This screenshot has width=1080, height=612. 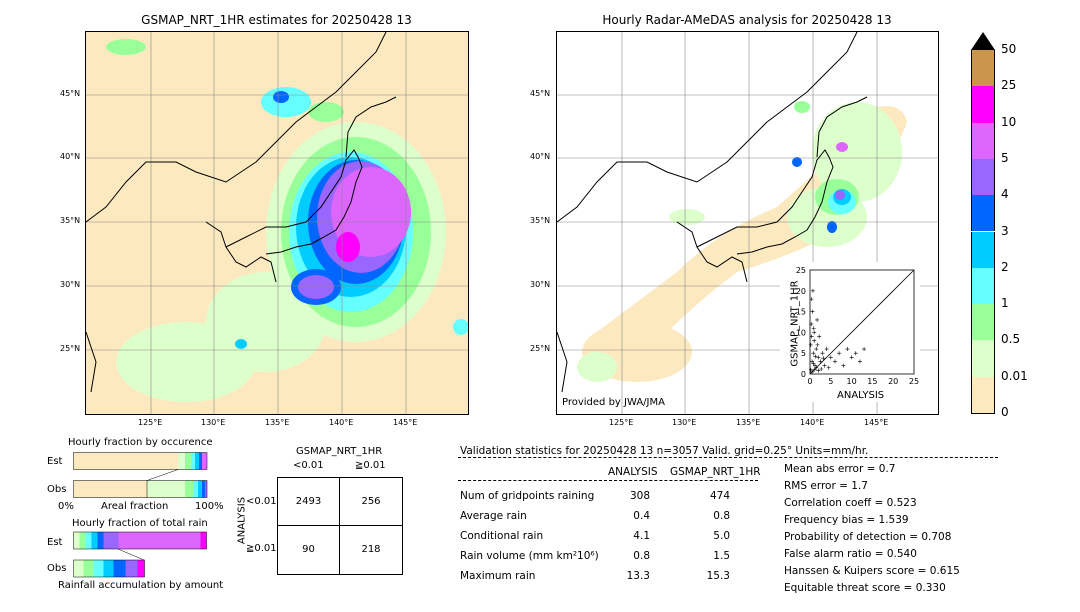 What do you see at coordinates (721, 556) in the screenshot?
I see `val-row-g-3: 1.5` at bounding box center [721, 556].